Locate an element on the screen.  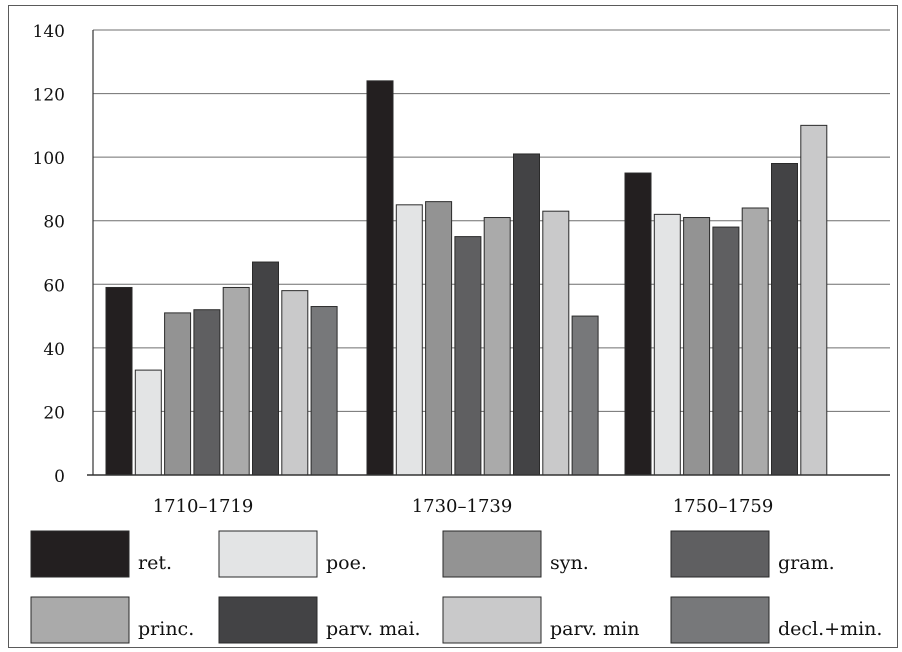
legend-label: parv. mai. is located at coordinates (373, 629).